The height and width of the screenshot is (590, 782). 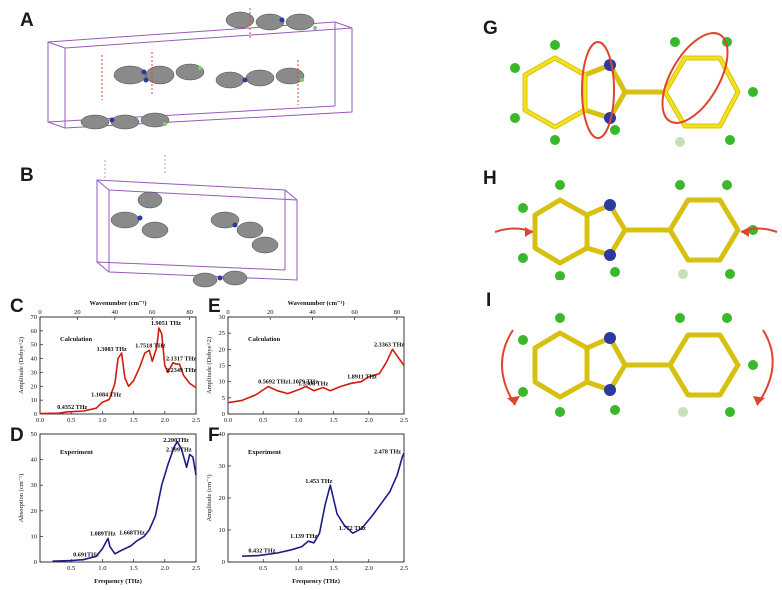 What do you see at coordinates (21, 498) in the screenshot?
I see `y-axis-label: Absorption (cm⁻¹)` at bounding box center [21, 498].